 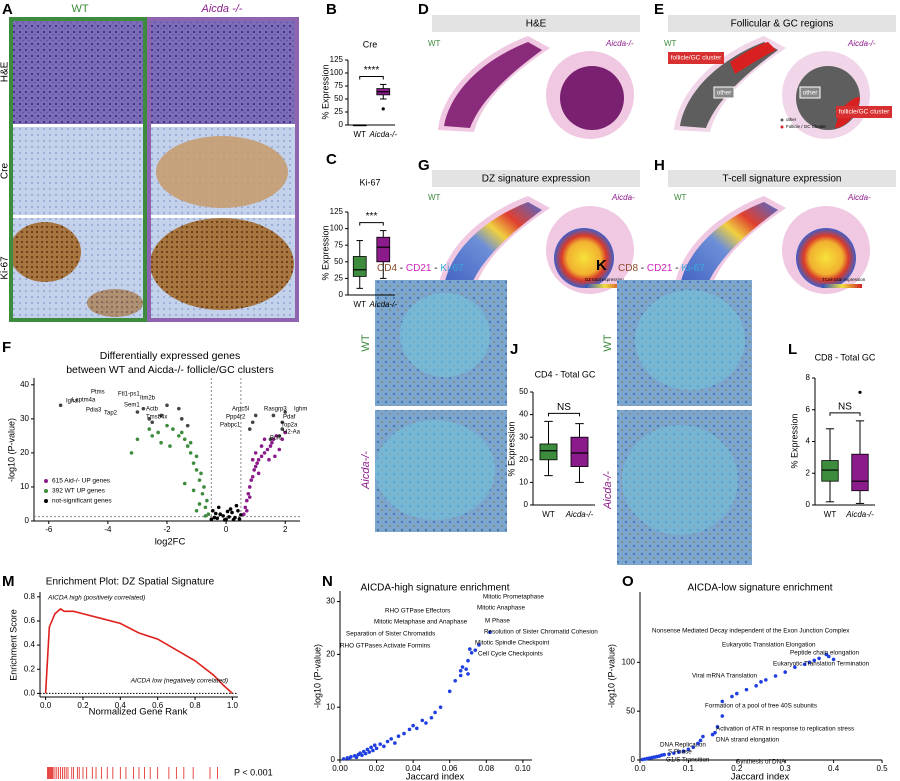 What do you see at coordinates (94, 411) in the screenshot?
I see `annotation: Pdia3` at bounding box center [94, 411].